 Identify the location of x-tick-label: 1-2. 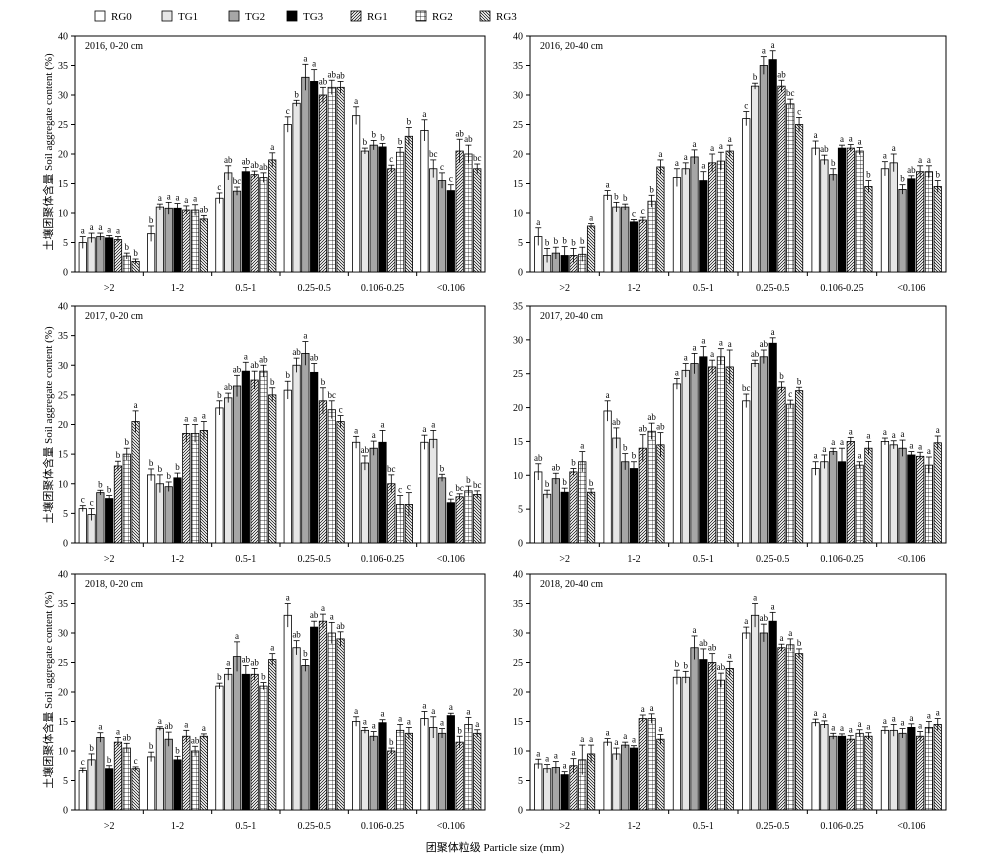
(177, 288).